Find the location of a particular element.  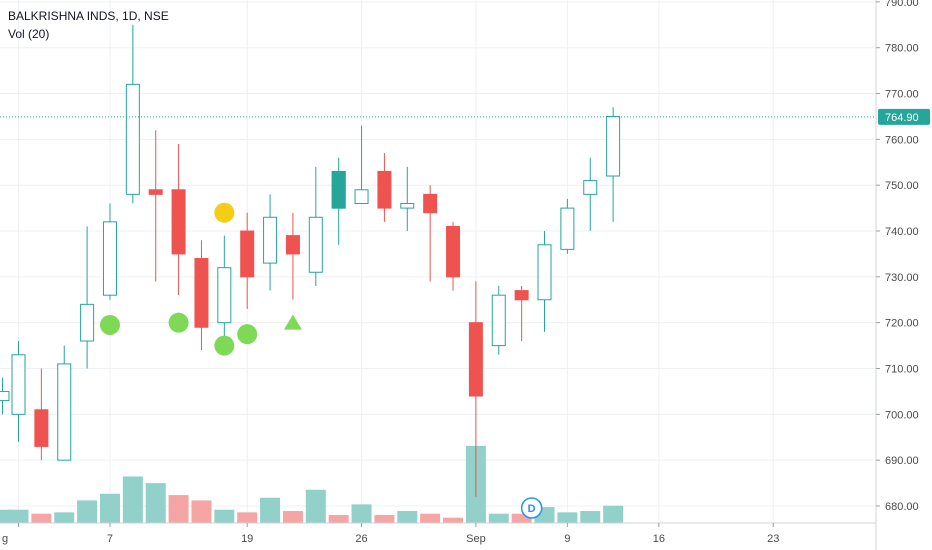

time-tick-label: 23 is located at coordinates (773, 539).